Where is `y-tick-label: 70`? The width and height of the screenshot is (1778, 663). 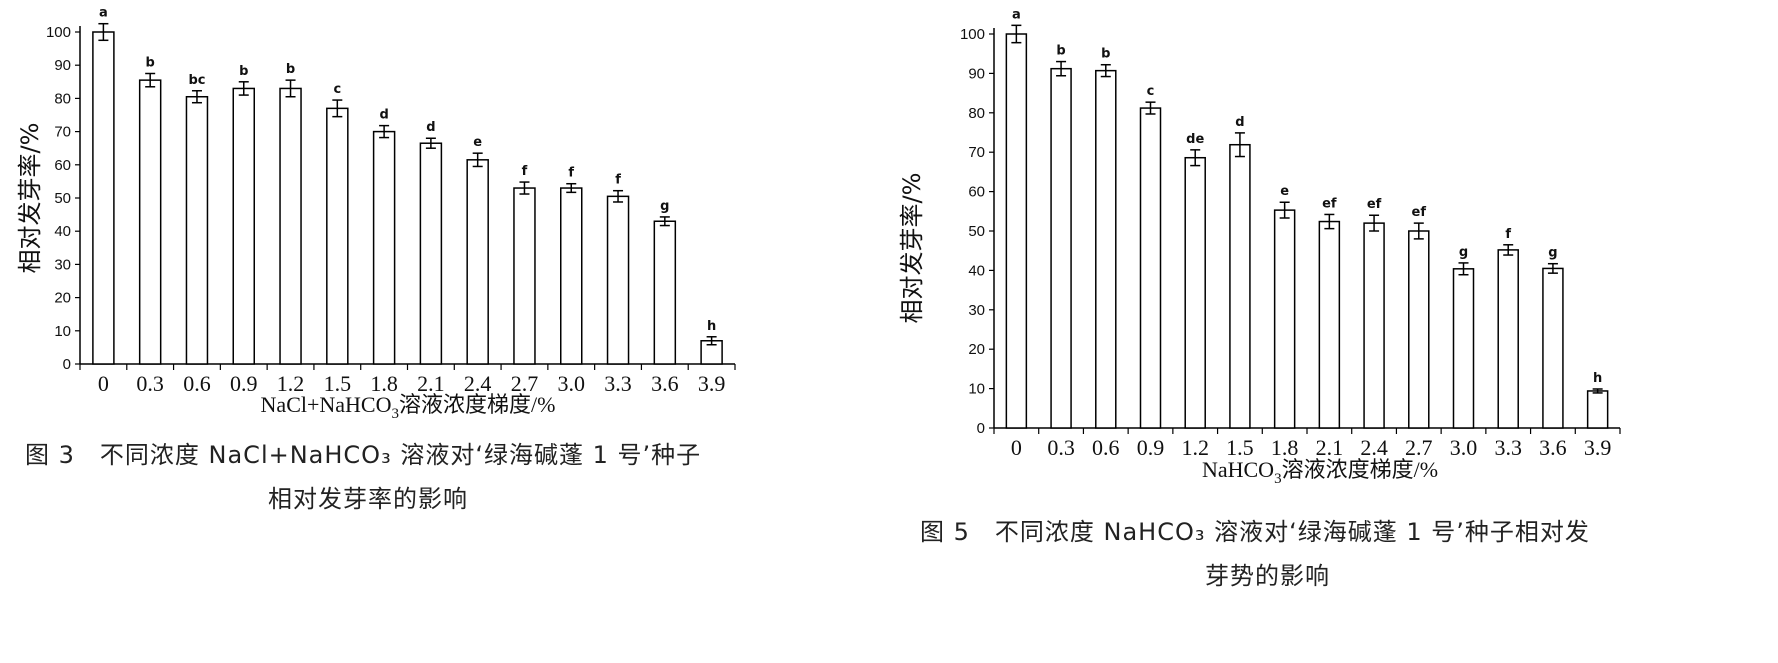 y-tick-label: 70 is located at coordinates (62, 132).